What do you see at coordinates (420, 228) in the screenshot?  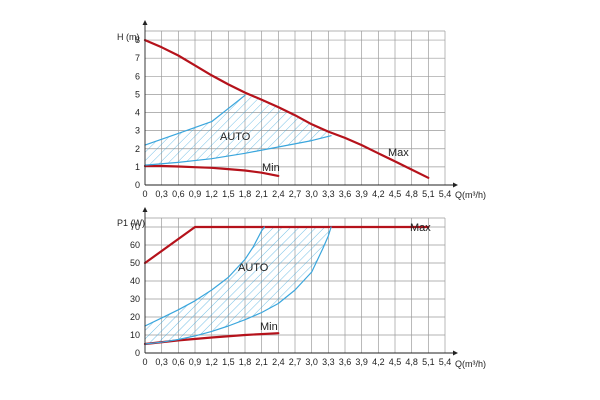 I see `power-max-label: Max` at bounding box center [420, 228].